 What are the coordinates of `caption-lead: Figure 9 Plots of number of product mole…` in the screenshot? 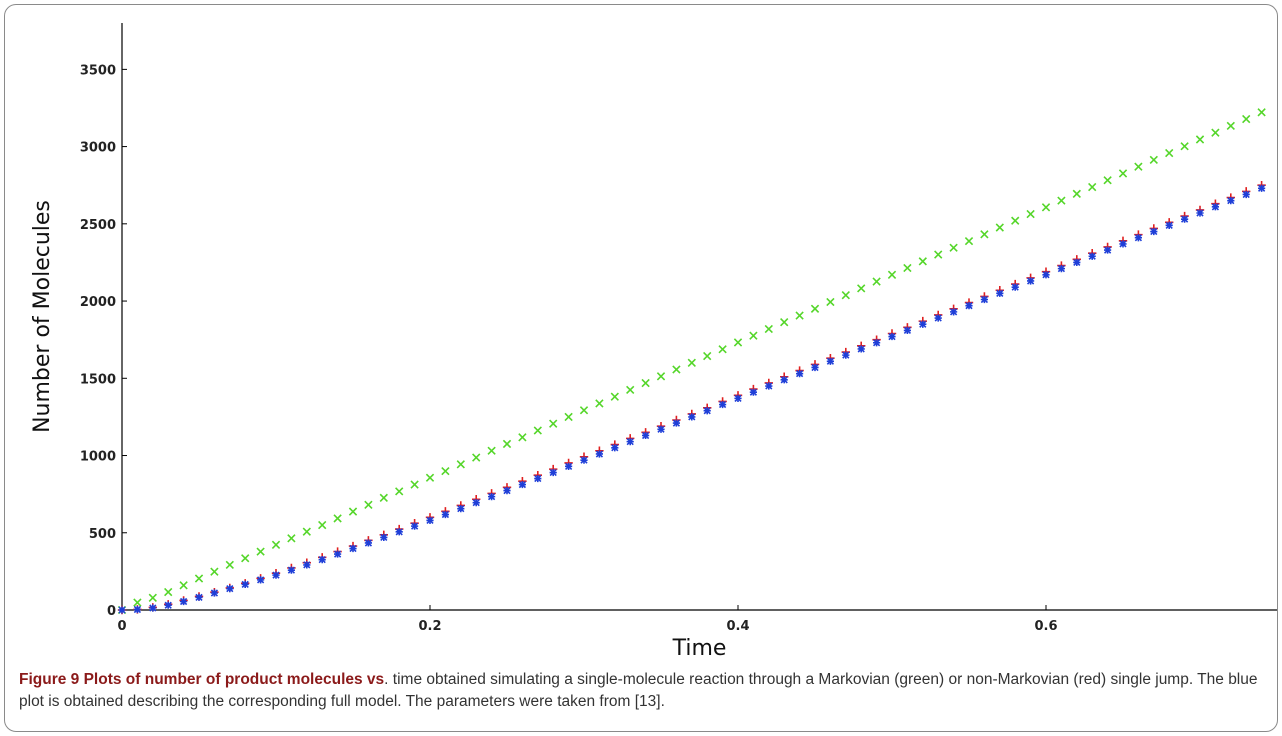 It's located at (202, 679).